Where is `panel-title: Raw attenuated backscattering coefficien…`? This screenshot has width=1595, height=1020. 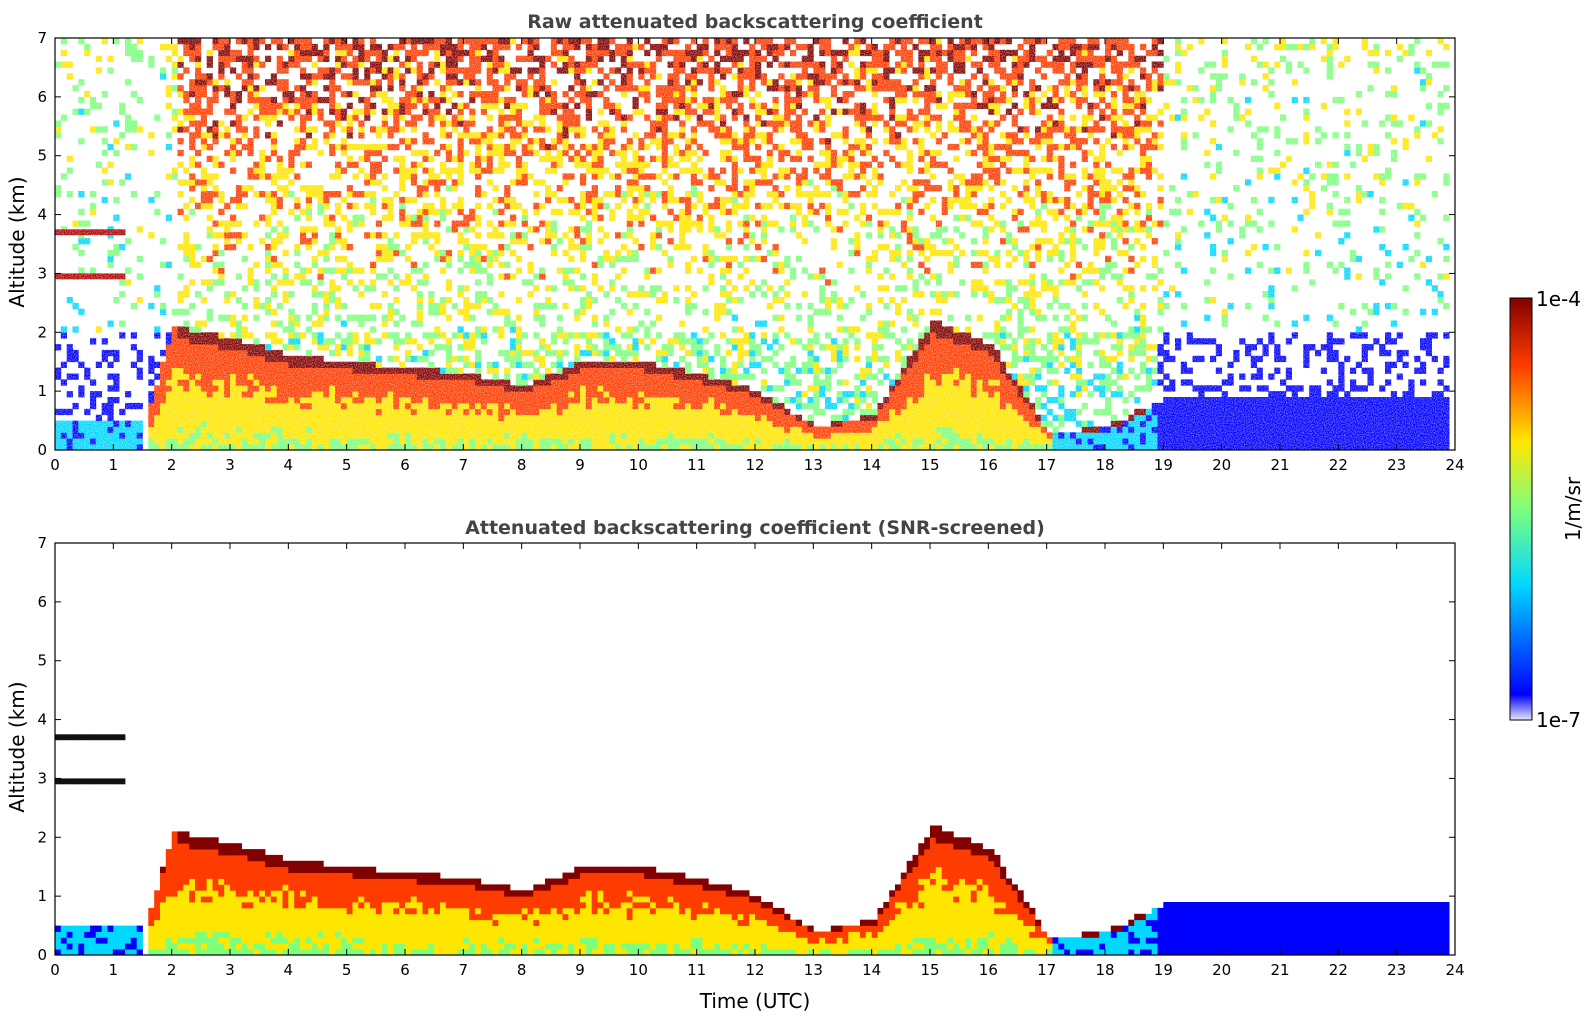 panel-title: Raw attenuated backscattering coefficien… is located at coordinates (755, 22).